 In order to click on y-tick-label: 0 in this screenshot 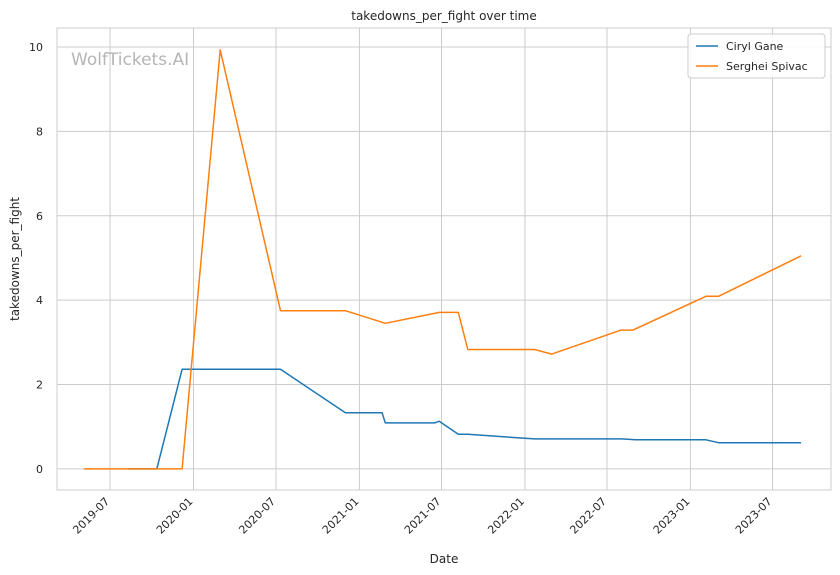, I will do `click(39, 469)`.